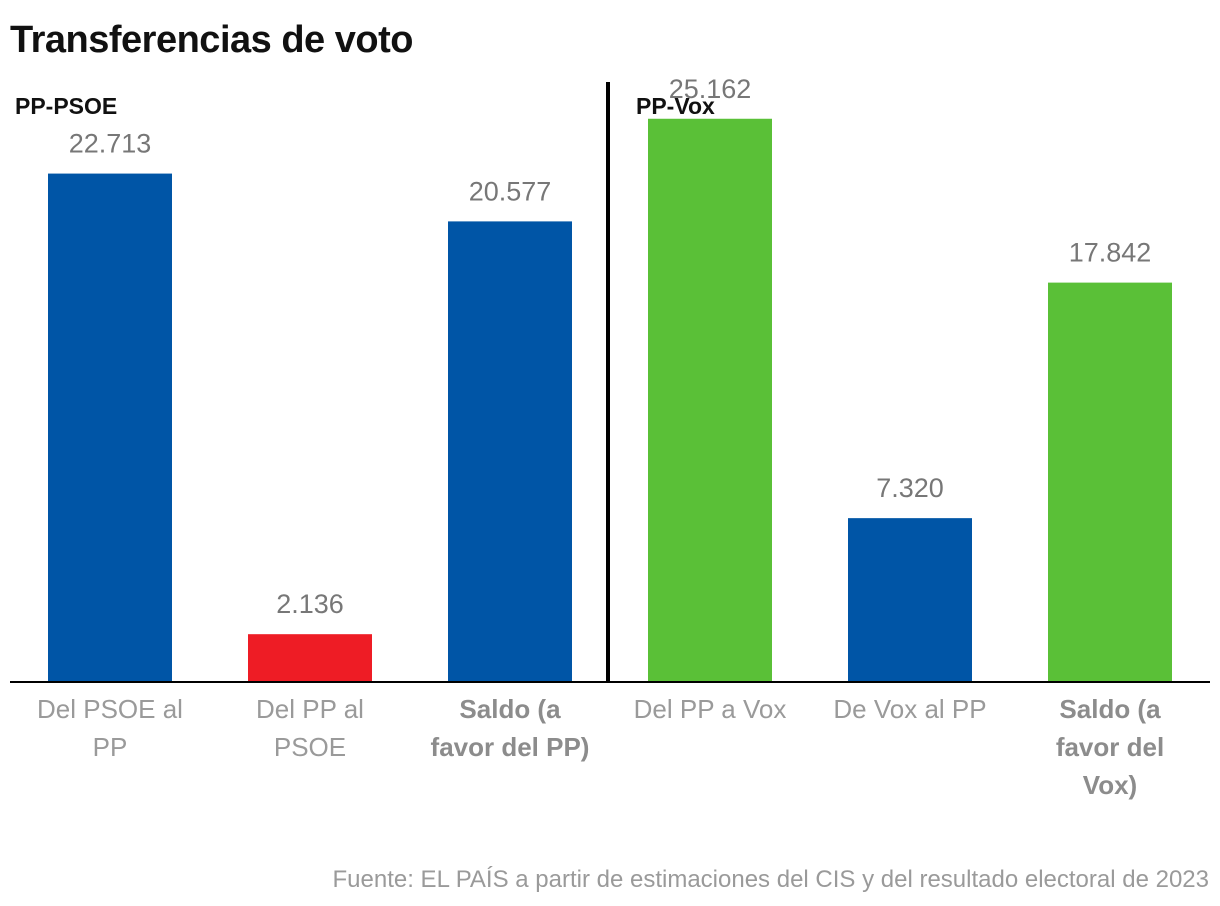 This screenshot has width=1220, height=906. I want to click on category-label-pp-psoe-3: favor del PP), so click(510, 747).